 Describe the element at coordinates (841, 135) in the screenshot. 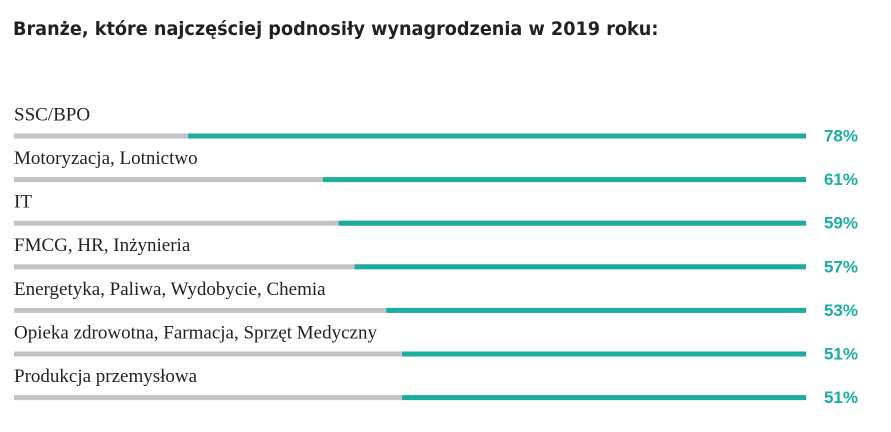

I see `value-label: 78%` at that location.